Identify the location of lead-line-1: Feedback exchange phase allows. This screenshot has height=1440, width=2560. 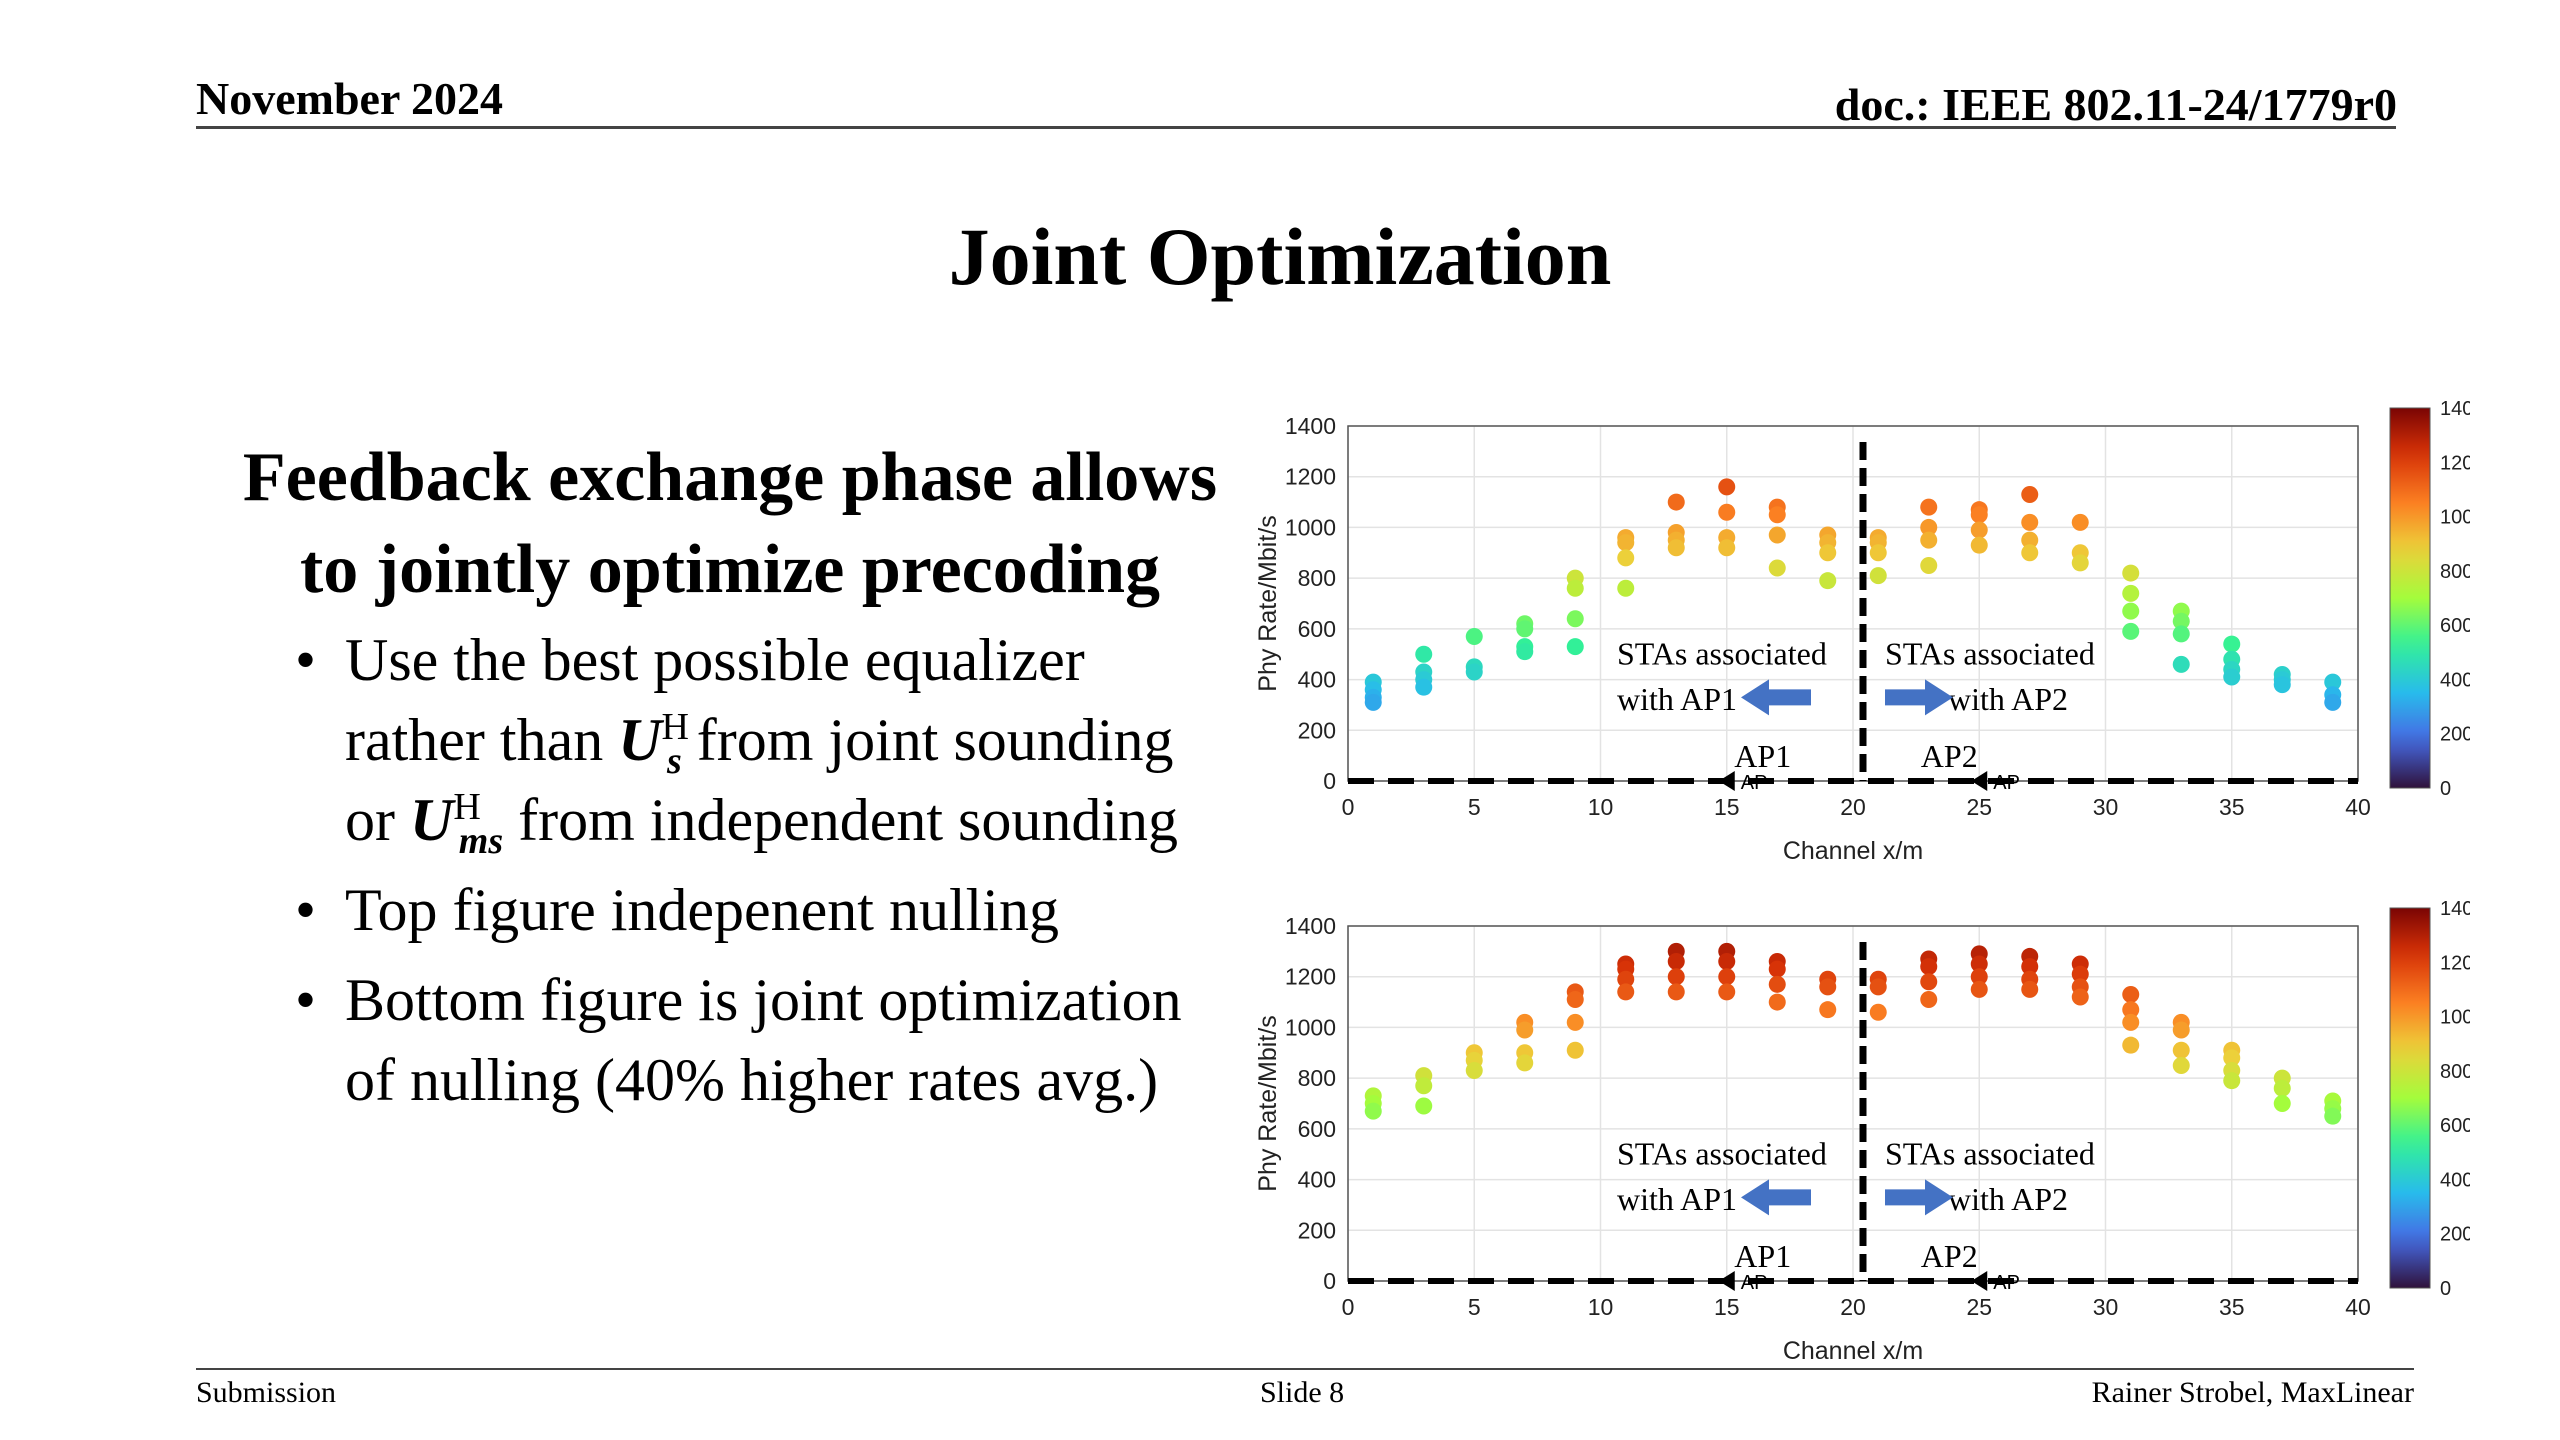
(730, 477).